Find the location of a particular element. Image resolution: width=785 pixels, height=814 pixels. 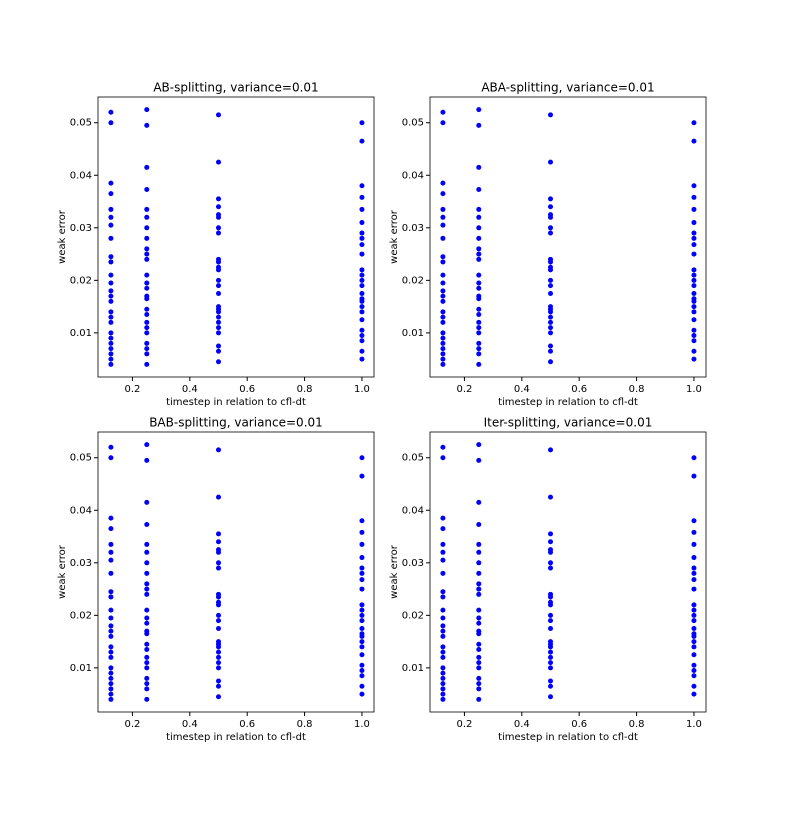

x-tick-label: 0.2 is located at coordinates (132, 724).